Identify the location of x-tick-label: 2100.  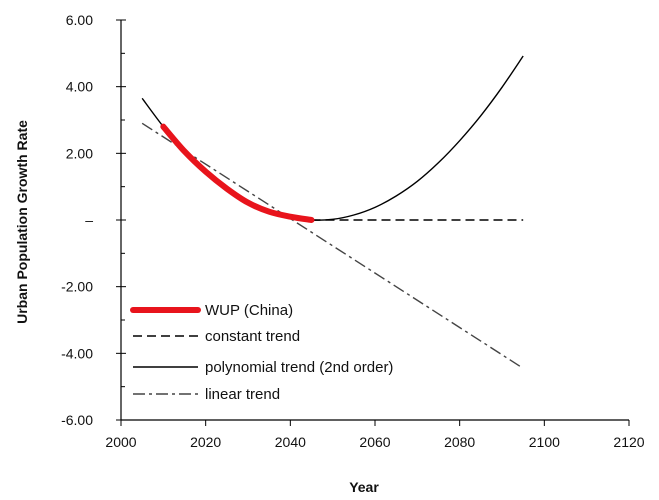
(544, 442).